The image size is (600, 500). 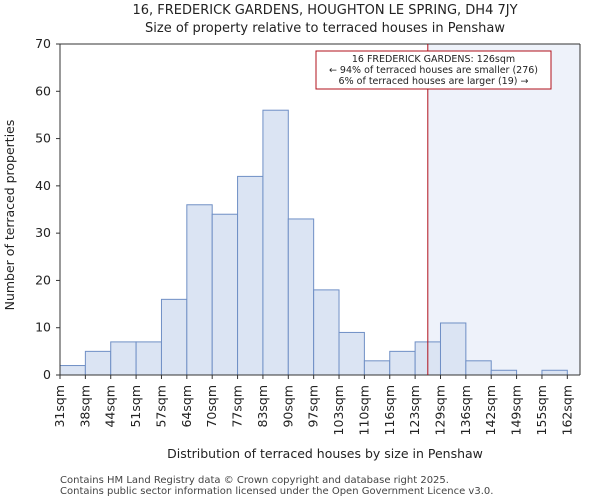 What do you see at coordinates (237, 406) in the screenshot?
I see `x-tick-label: 77sqm` at bounding box center [237, 406].